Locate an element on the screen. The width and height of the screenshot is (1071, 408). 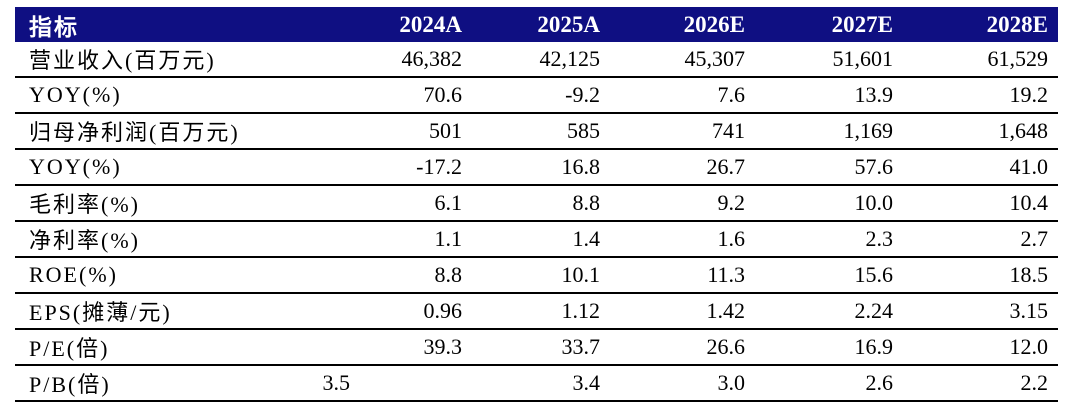
cell-value: 1,648 is located at coordinates (1023, 130).